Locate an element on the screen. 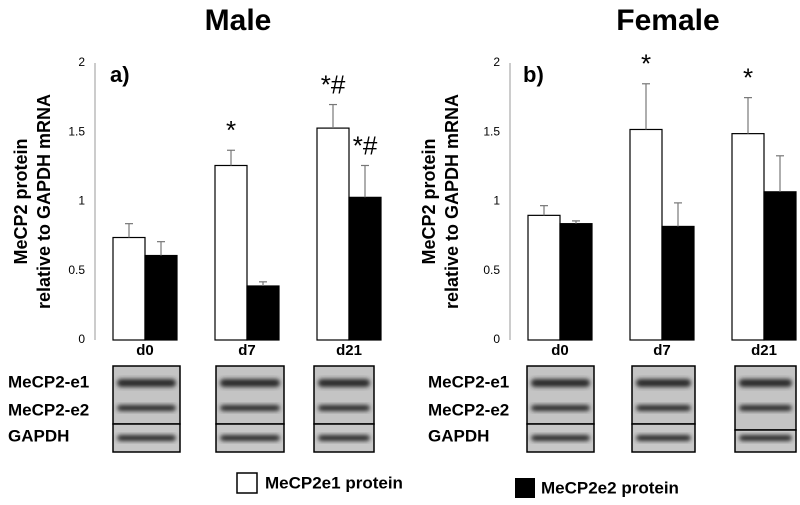 The width and height of the screenshot is (800, 505). panel-label: a) is located at coordinates (120, 74).